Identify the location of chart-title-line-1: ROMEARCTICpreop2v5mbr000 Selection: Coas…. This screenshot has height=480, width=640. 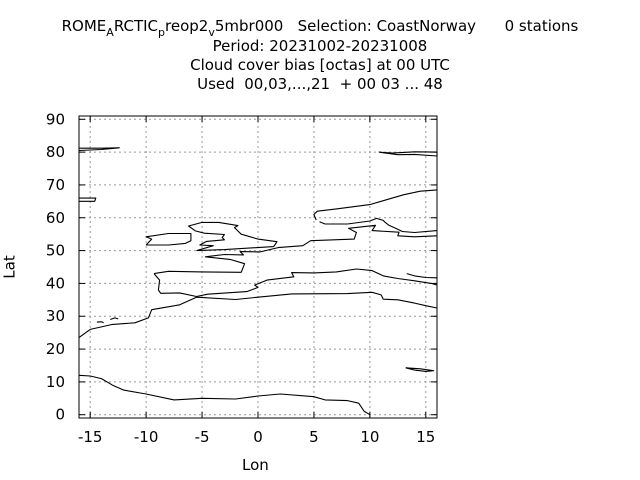
(320, 28).